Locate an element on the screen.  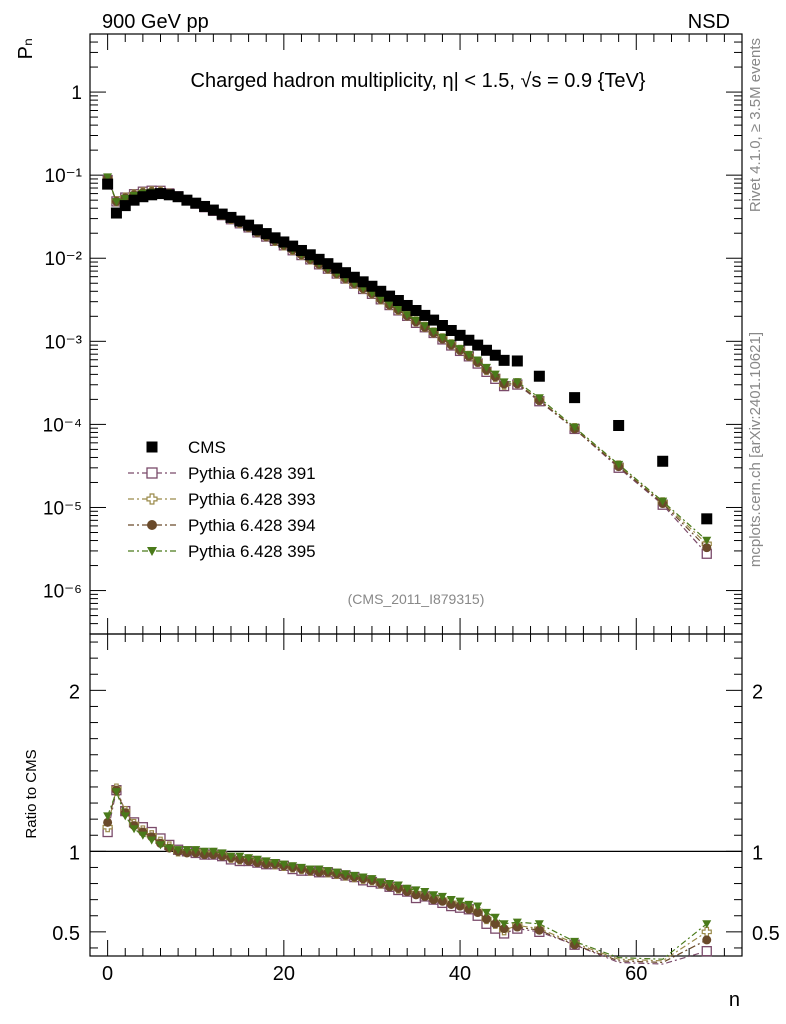
analysis-id-label: (CMS_2011_I879315) is located at coordinates (416, 599).